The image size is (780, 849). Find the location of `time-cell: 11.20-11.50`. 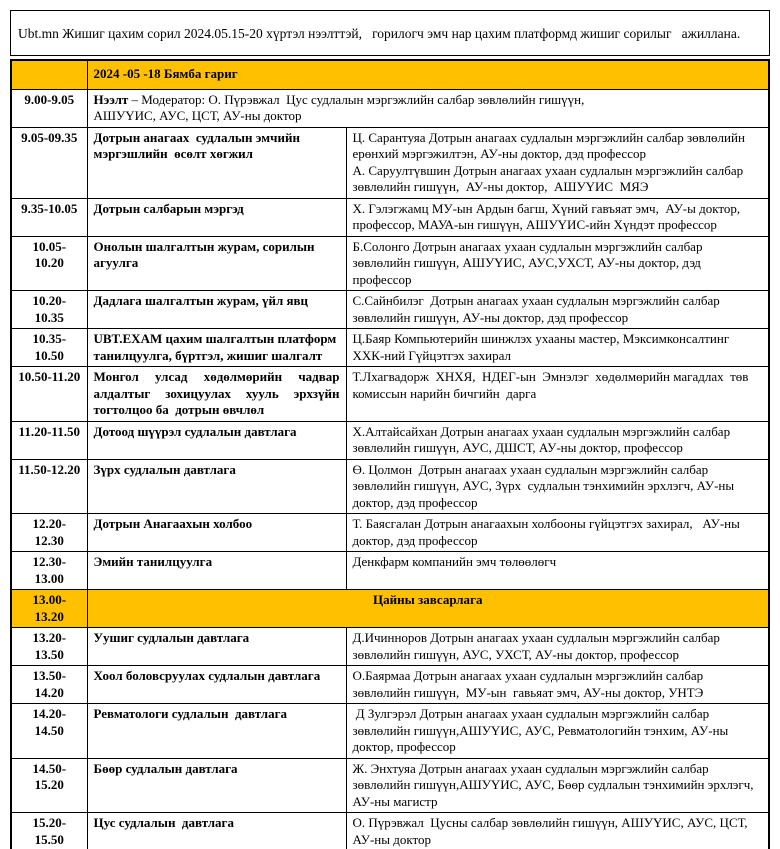

time-cell: 11.20-11.50 is located at coordinates (49, 440).